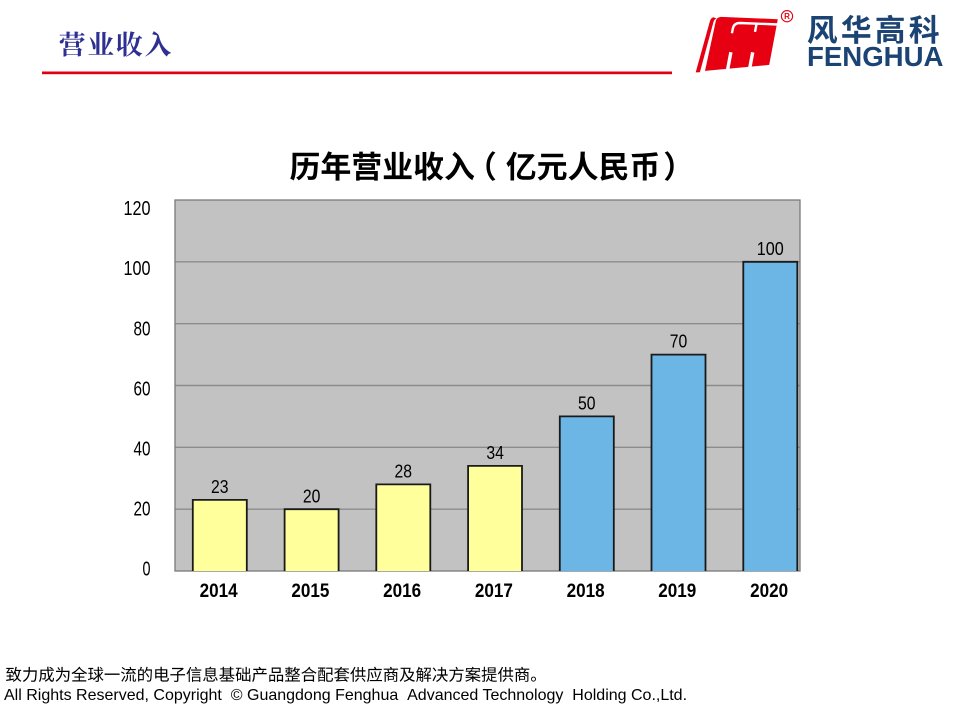  I want to click on svg-text: 23, so click(220, 487).